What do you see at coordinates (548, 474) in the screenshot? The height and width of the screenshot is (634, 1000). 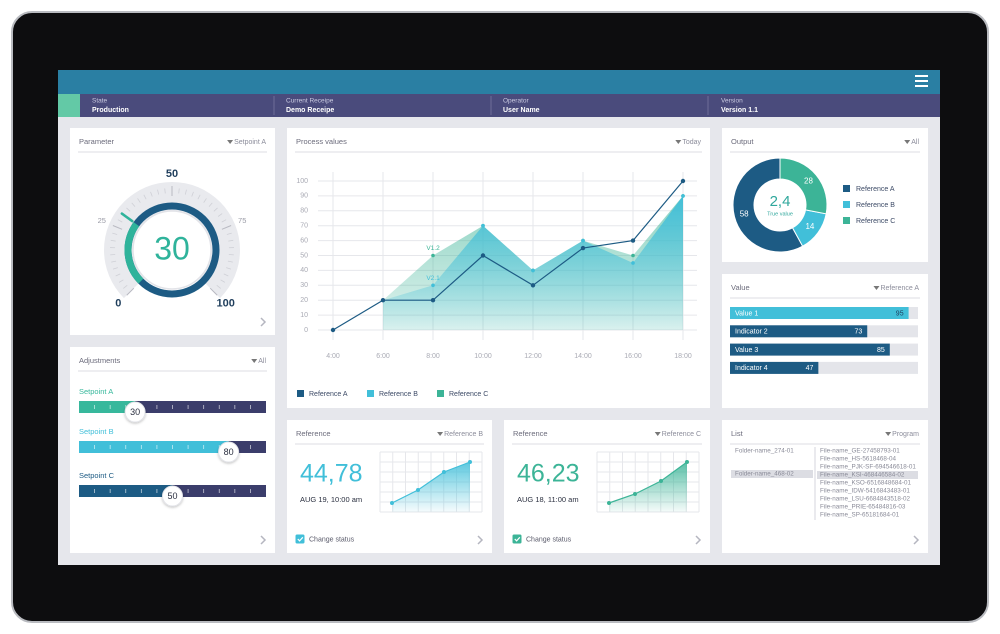 I see `big-value: 46,23` at bounding box center [548, 474].